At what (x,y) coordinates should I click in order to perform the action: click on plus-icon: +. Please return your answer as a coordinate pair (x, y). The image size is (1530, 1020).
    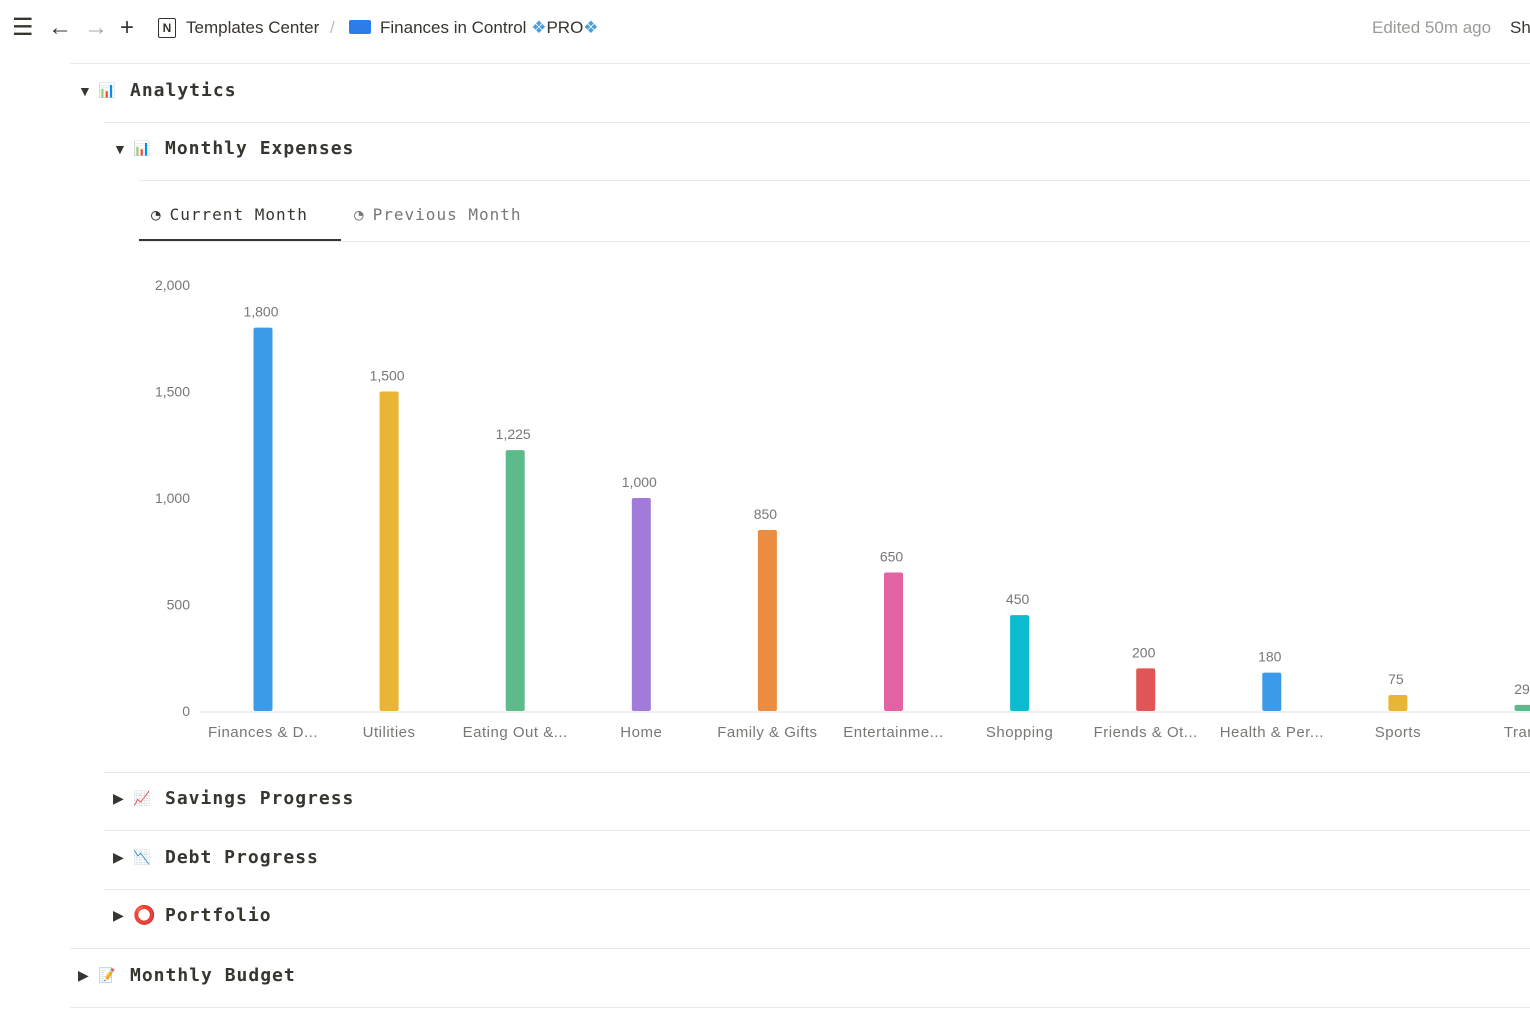
    Looking at the image, I should click on (127, 27).